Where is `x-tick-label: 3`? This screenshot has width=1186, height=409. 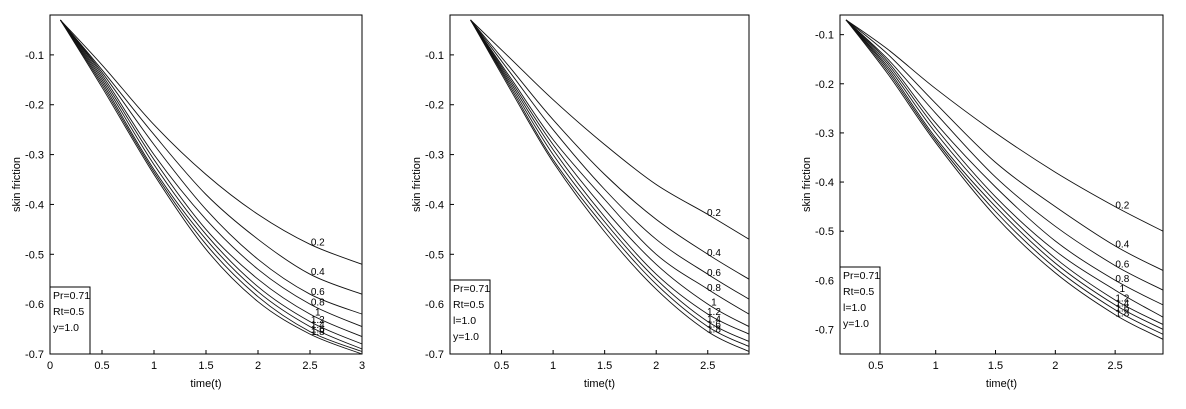 x-tick-label: 3 is located at coordinates (362, 366).